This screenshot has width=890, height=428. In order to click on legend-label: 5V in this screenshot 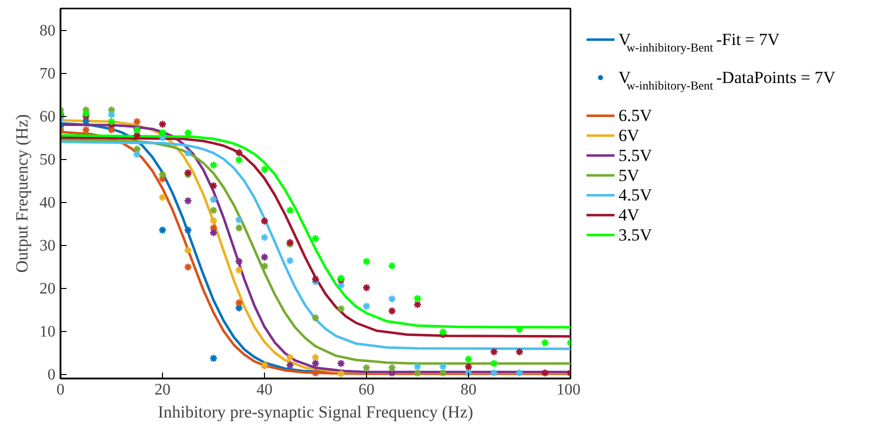, I will do `click(629, 175)`.